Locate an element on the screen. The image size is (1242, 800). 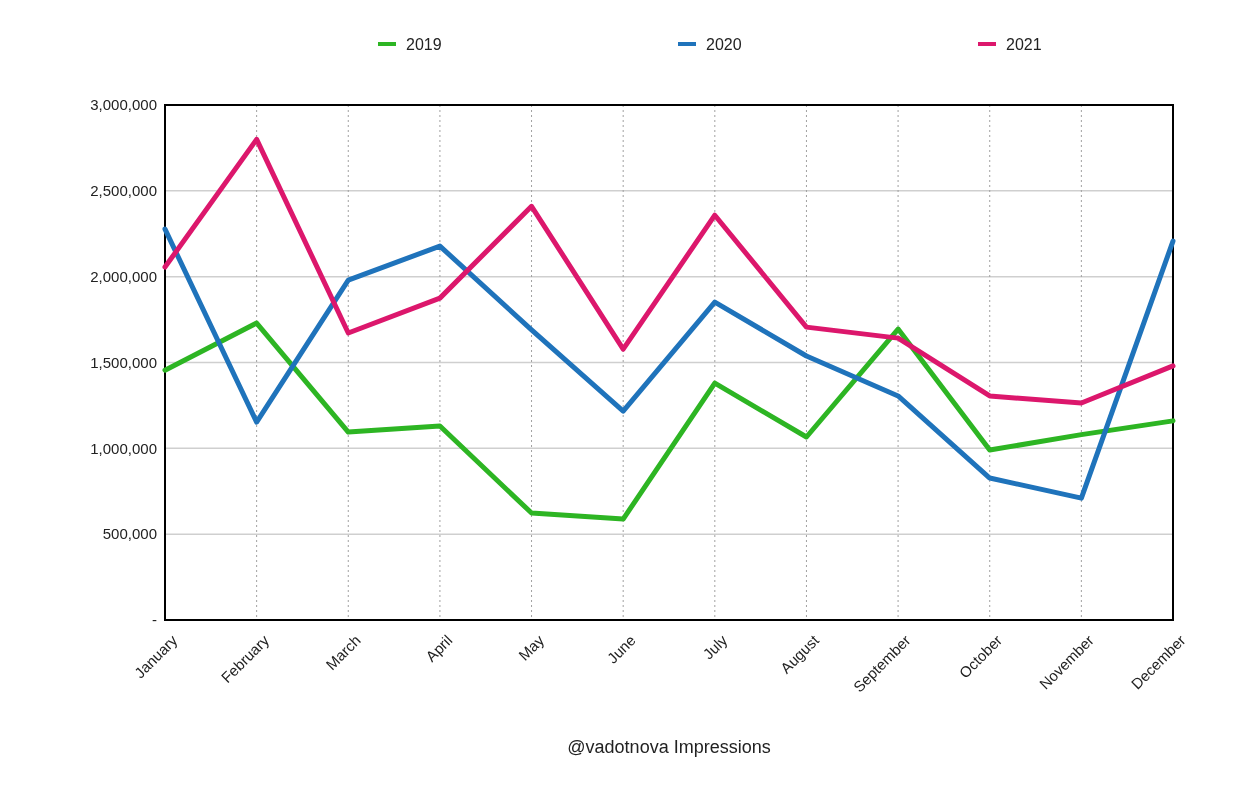
legend-label: 2020 is located at coordinates (724, 44).